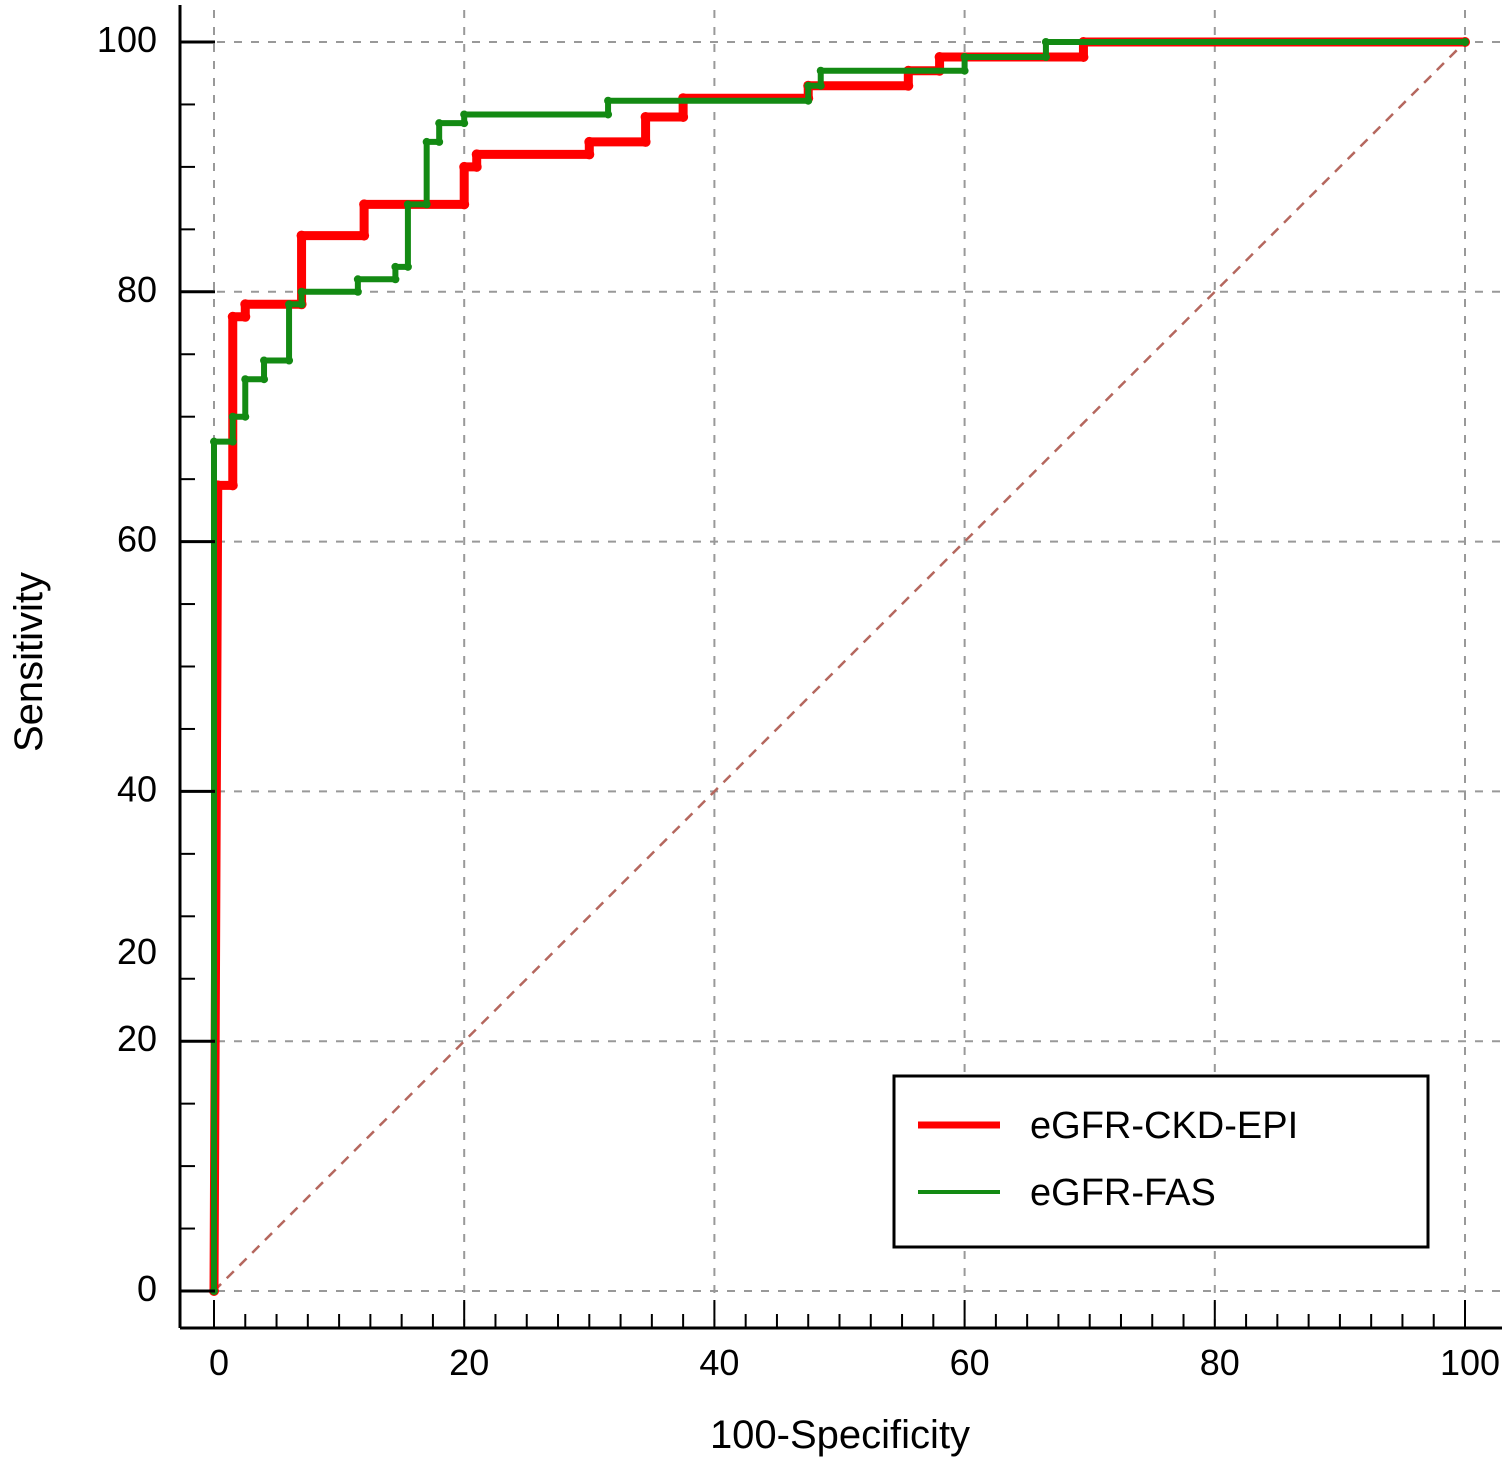 This screenshot has height=1459, width=1505. Describe the element at coordinates (719, 1362) in the screenshot. I see `x-tick-label: 40` at that location.